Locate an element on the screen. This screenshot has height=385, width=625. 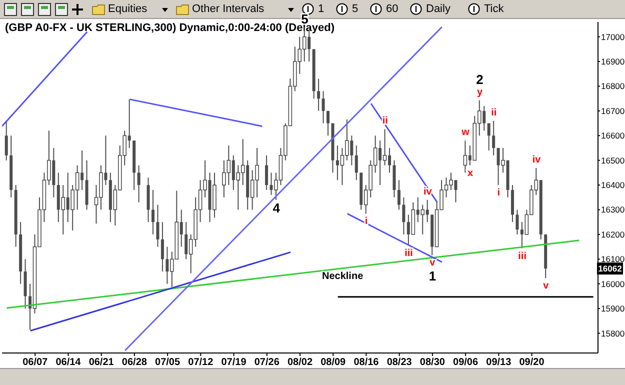
y-tick-label: 16400 is located at coordinates (613, 185).